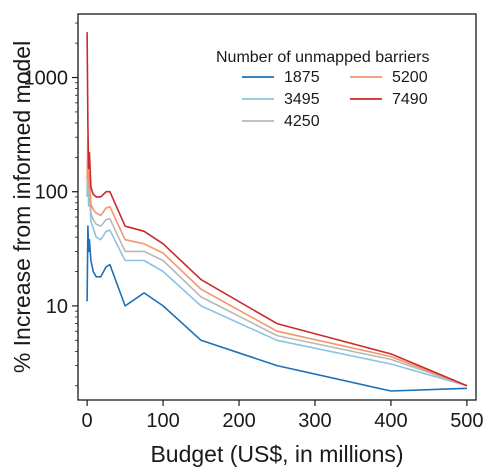  What do you see at coordinates (283, 416) in the screenshot?
I see `x-axis-ticks: 0 100 200 300 400 500` at bounding box center [283, 416].